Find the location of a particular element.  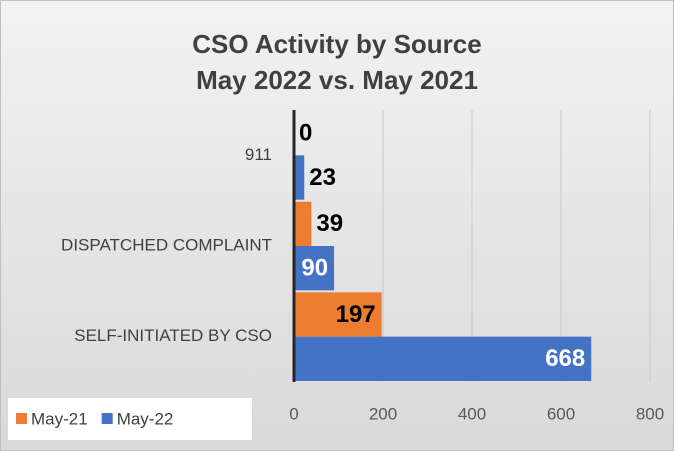

data-label: 0 is located at coordinates (305, 133).